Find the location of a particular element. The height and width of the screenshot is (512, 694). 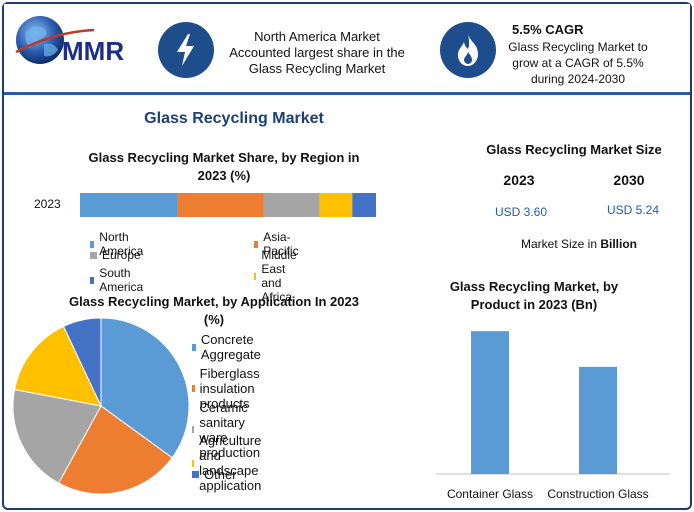

flame-badge is located at coordinates (468, 50).